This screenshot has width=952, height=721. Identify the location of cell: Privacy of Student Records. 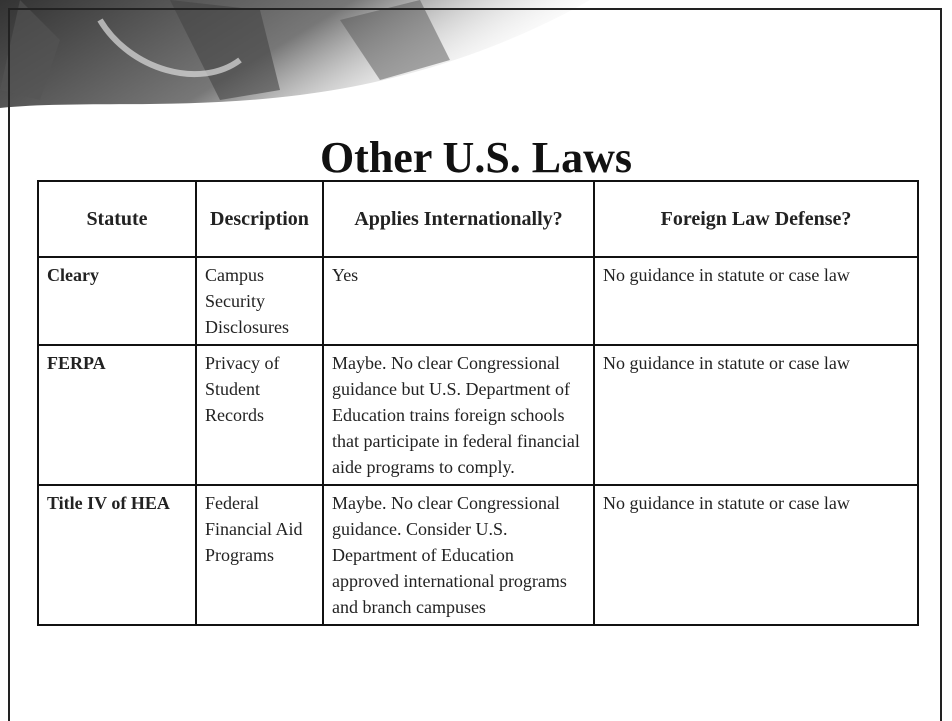
(259, 415).